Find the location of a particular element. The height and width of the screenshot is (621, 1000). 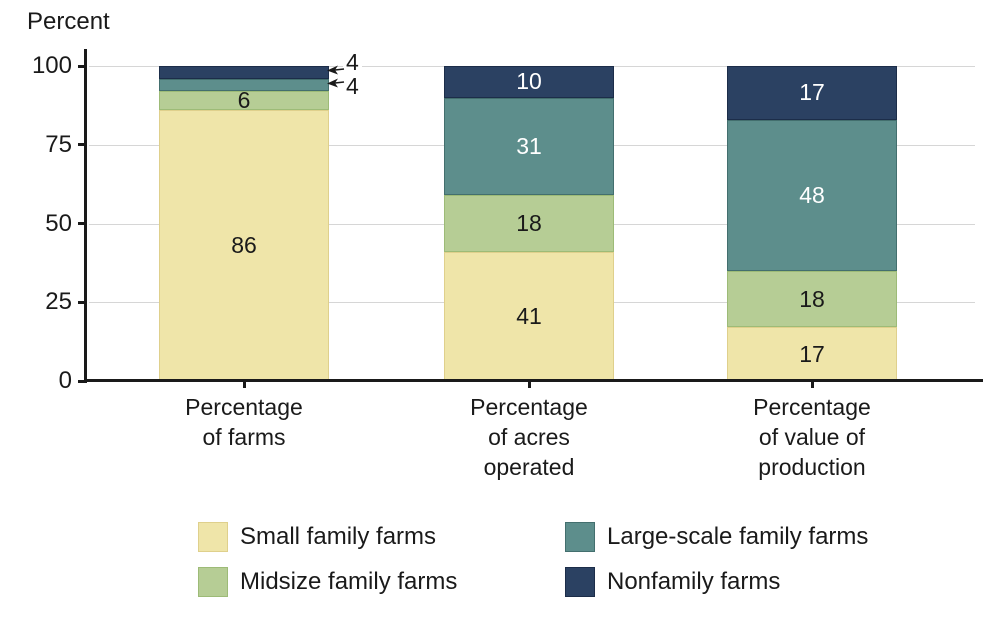

bar: 10 31 18 41 is located at coordinates (529, 223).